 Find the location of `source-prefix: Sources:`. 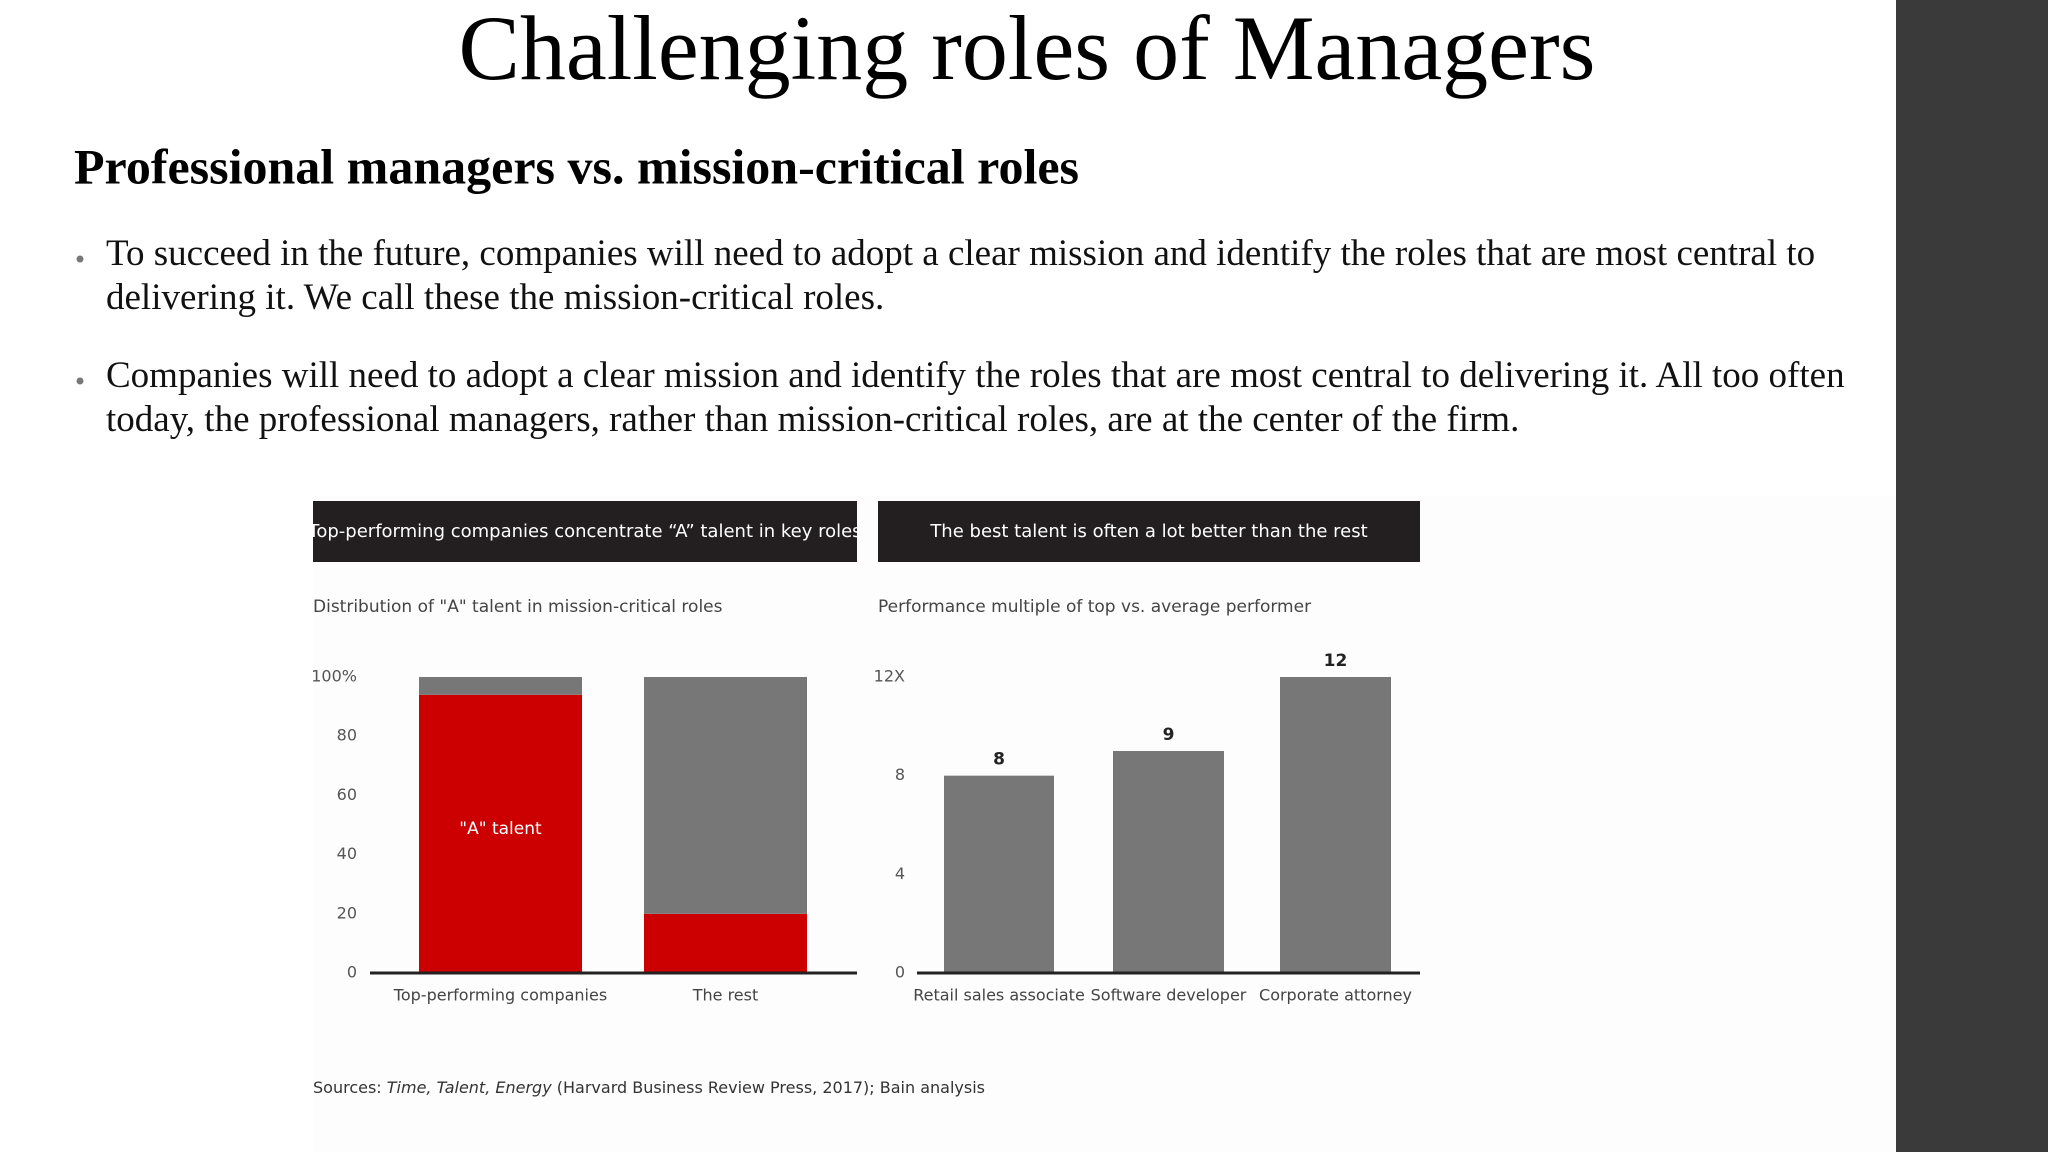

source-prefix: Sources: is located at coordinates (347, 1087).